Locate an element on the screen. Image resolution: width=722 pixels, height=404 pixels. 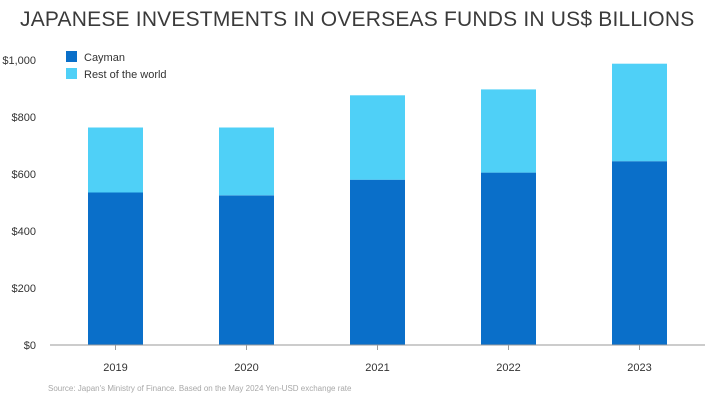
y-tick-label: $0 is located at coordinates (30, 346).